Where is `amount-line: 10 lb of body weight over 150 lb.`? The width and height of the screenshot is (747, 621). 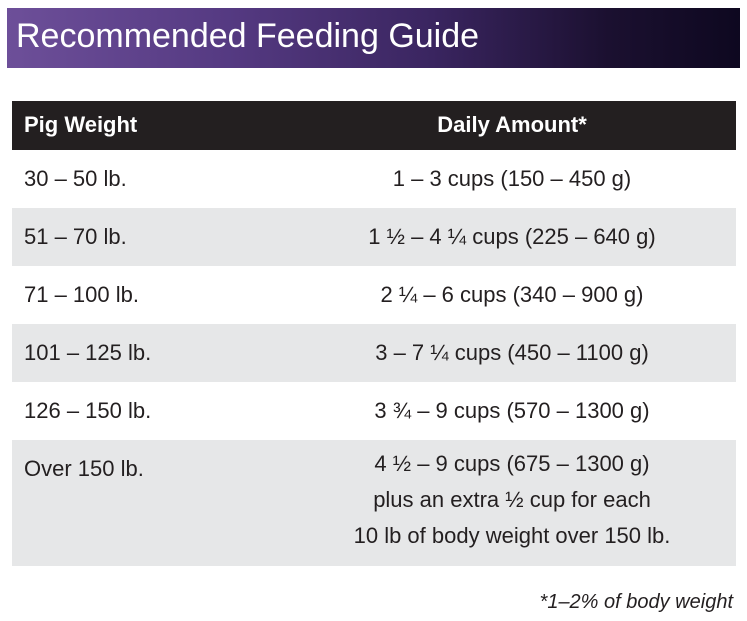
amount-line: 10 lb of body weight over 150 lb. is located at coordinates (512, 535).